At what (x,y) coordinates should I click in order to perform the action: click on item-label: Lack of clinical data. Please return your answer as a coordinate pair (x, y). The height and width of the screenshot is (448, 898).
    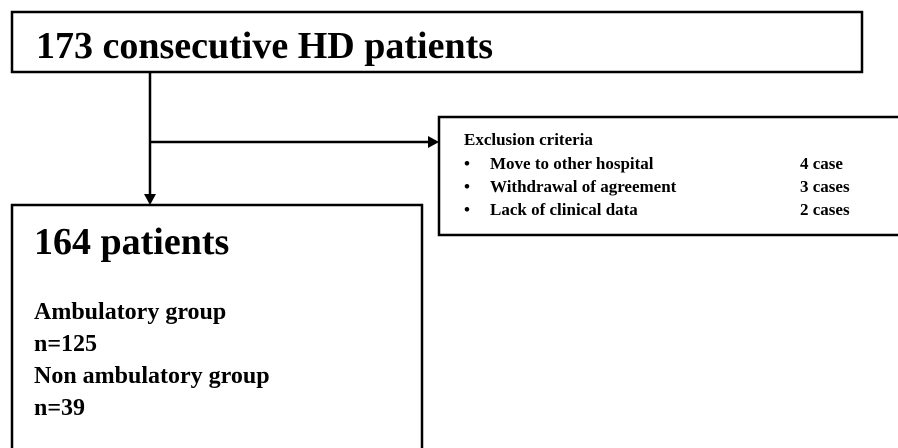
    Looking at the image, I should click on (564, 209).